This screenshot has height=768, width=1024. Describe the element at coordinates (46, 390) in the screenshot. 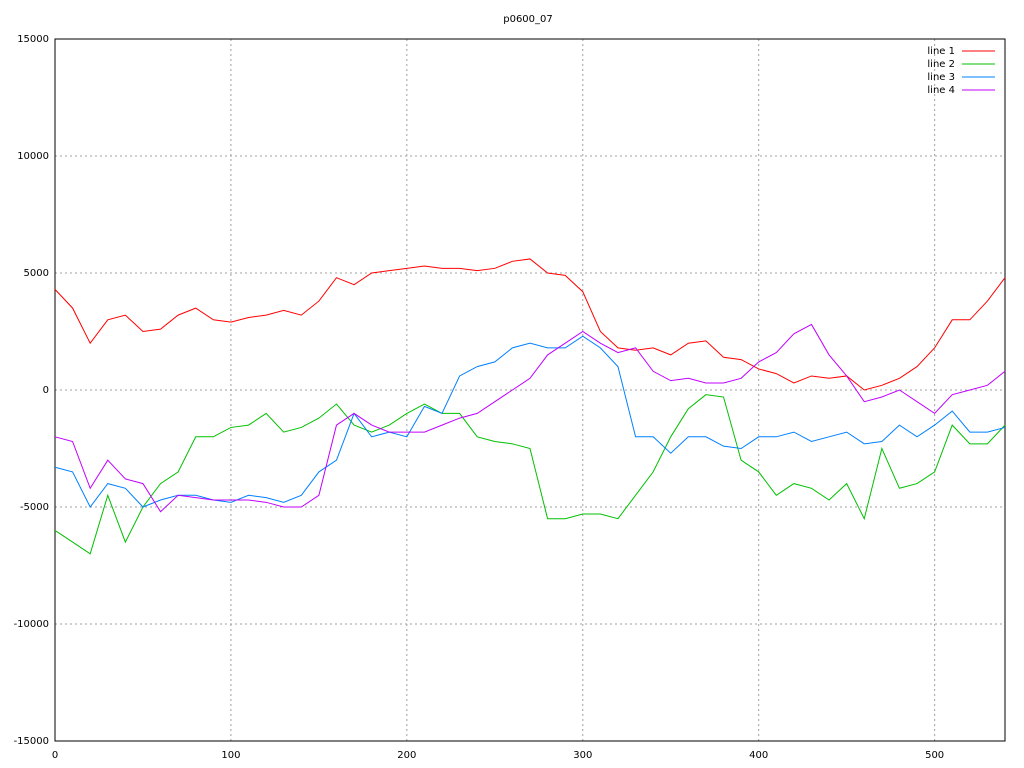

I see `y-tick-label: 0` at that location.